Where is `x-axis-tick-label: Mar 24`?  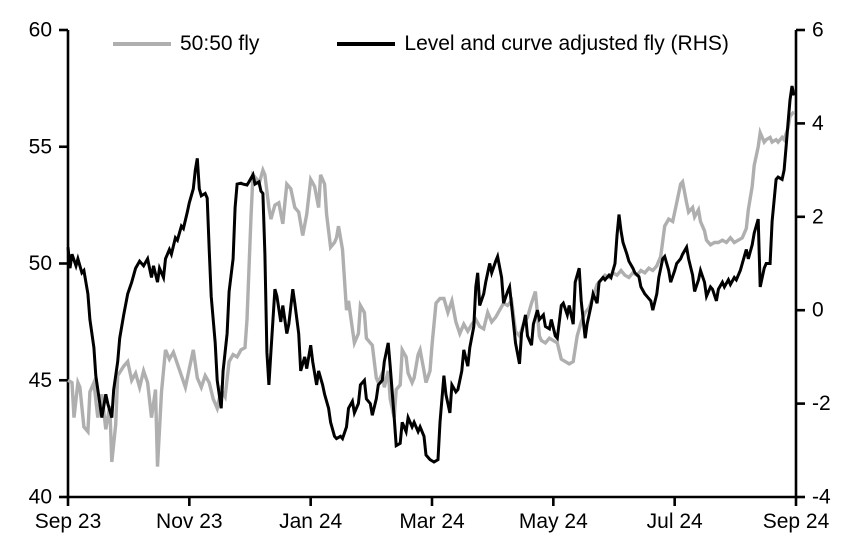 x-axis-tick-label: Mar 24 is located at coordinates (432, 521).